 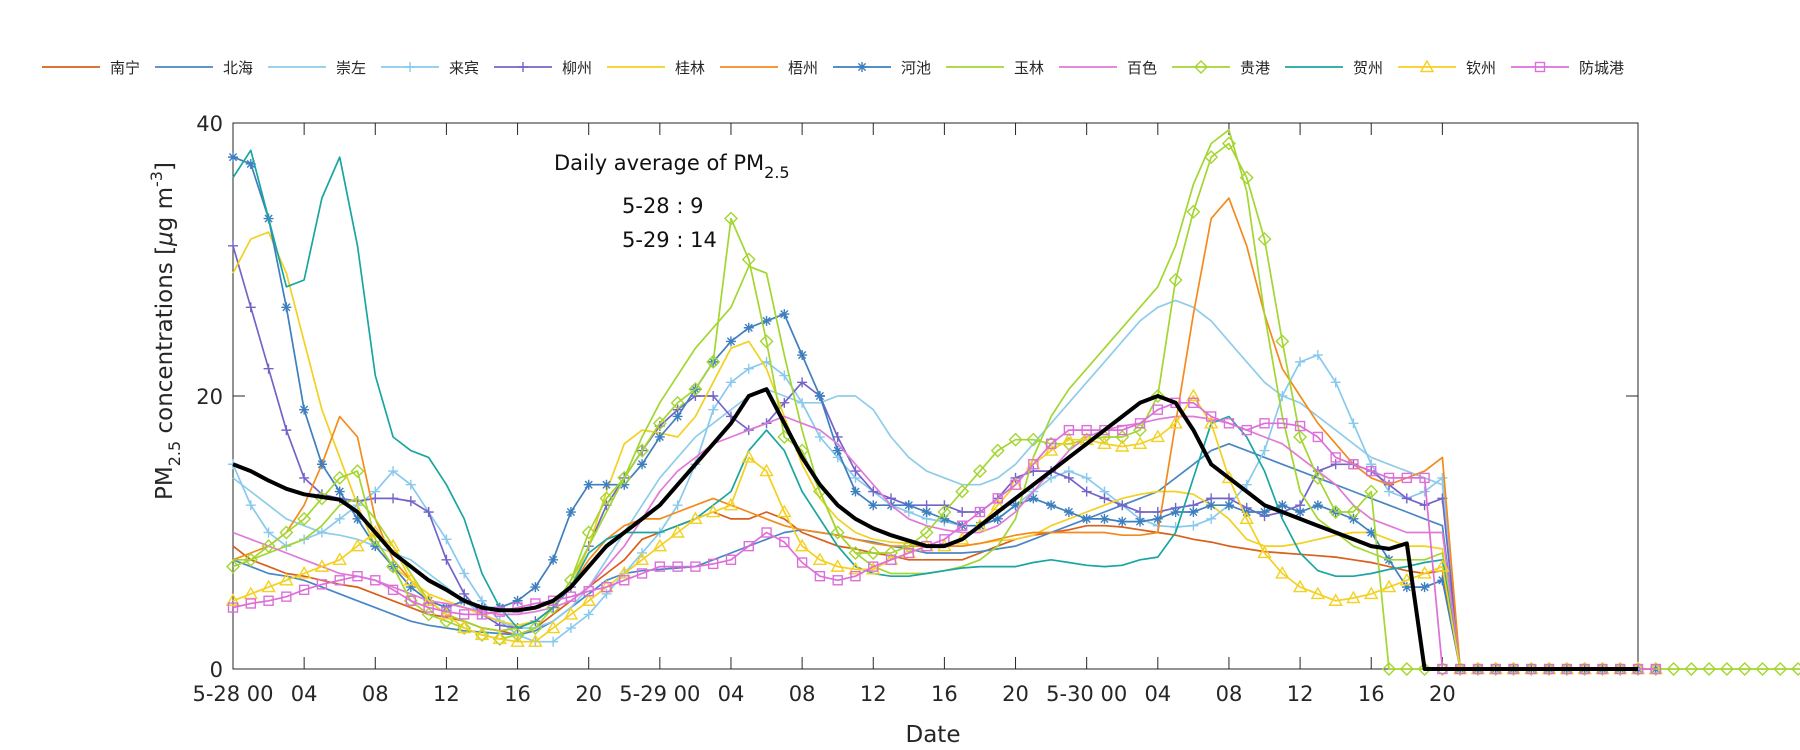 I want to click on legend-label: 钦州, so click(x=1481, y=68).